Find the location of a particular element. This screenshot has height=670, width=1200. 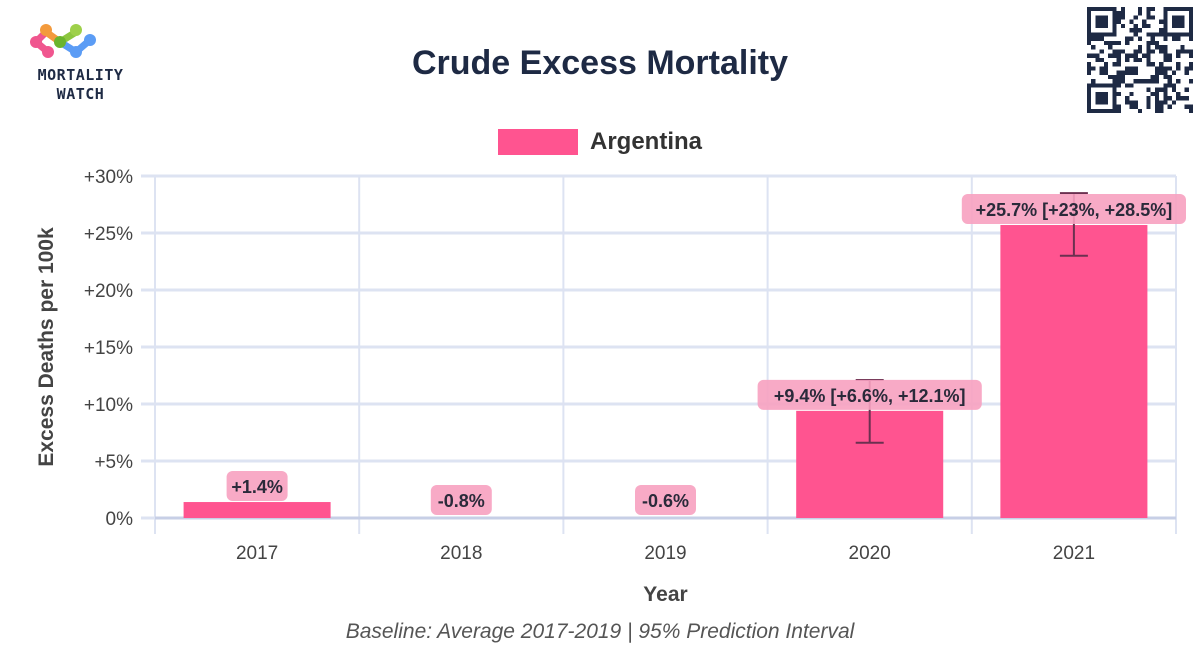

chart-title: Crude Excess Mortality is located at coordinates (600, 63).